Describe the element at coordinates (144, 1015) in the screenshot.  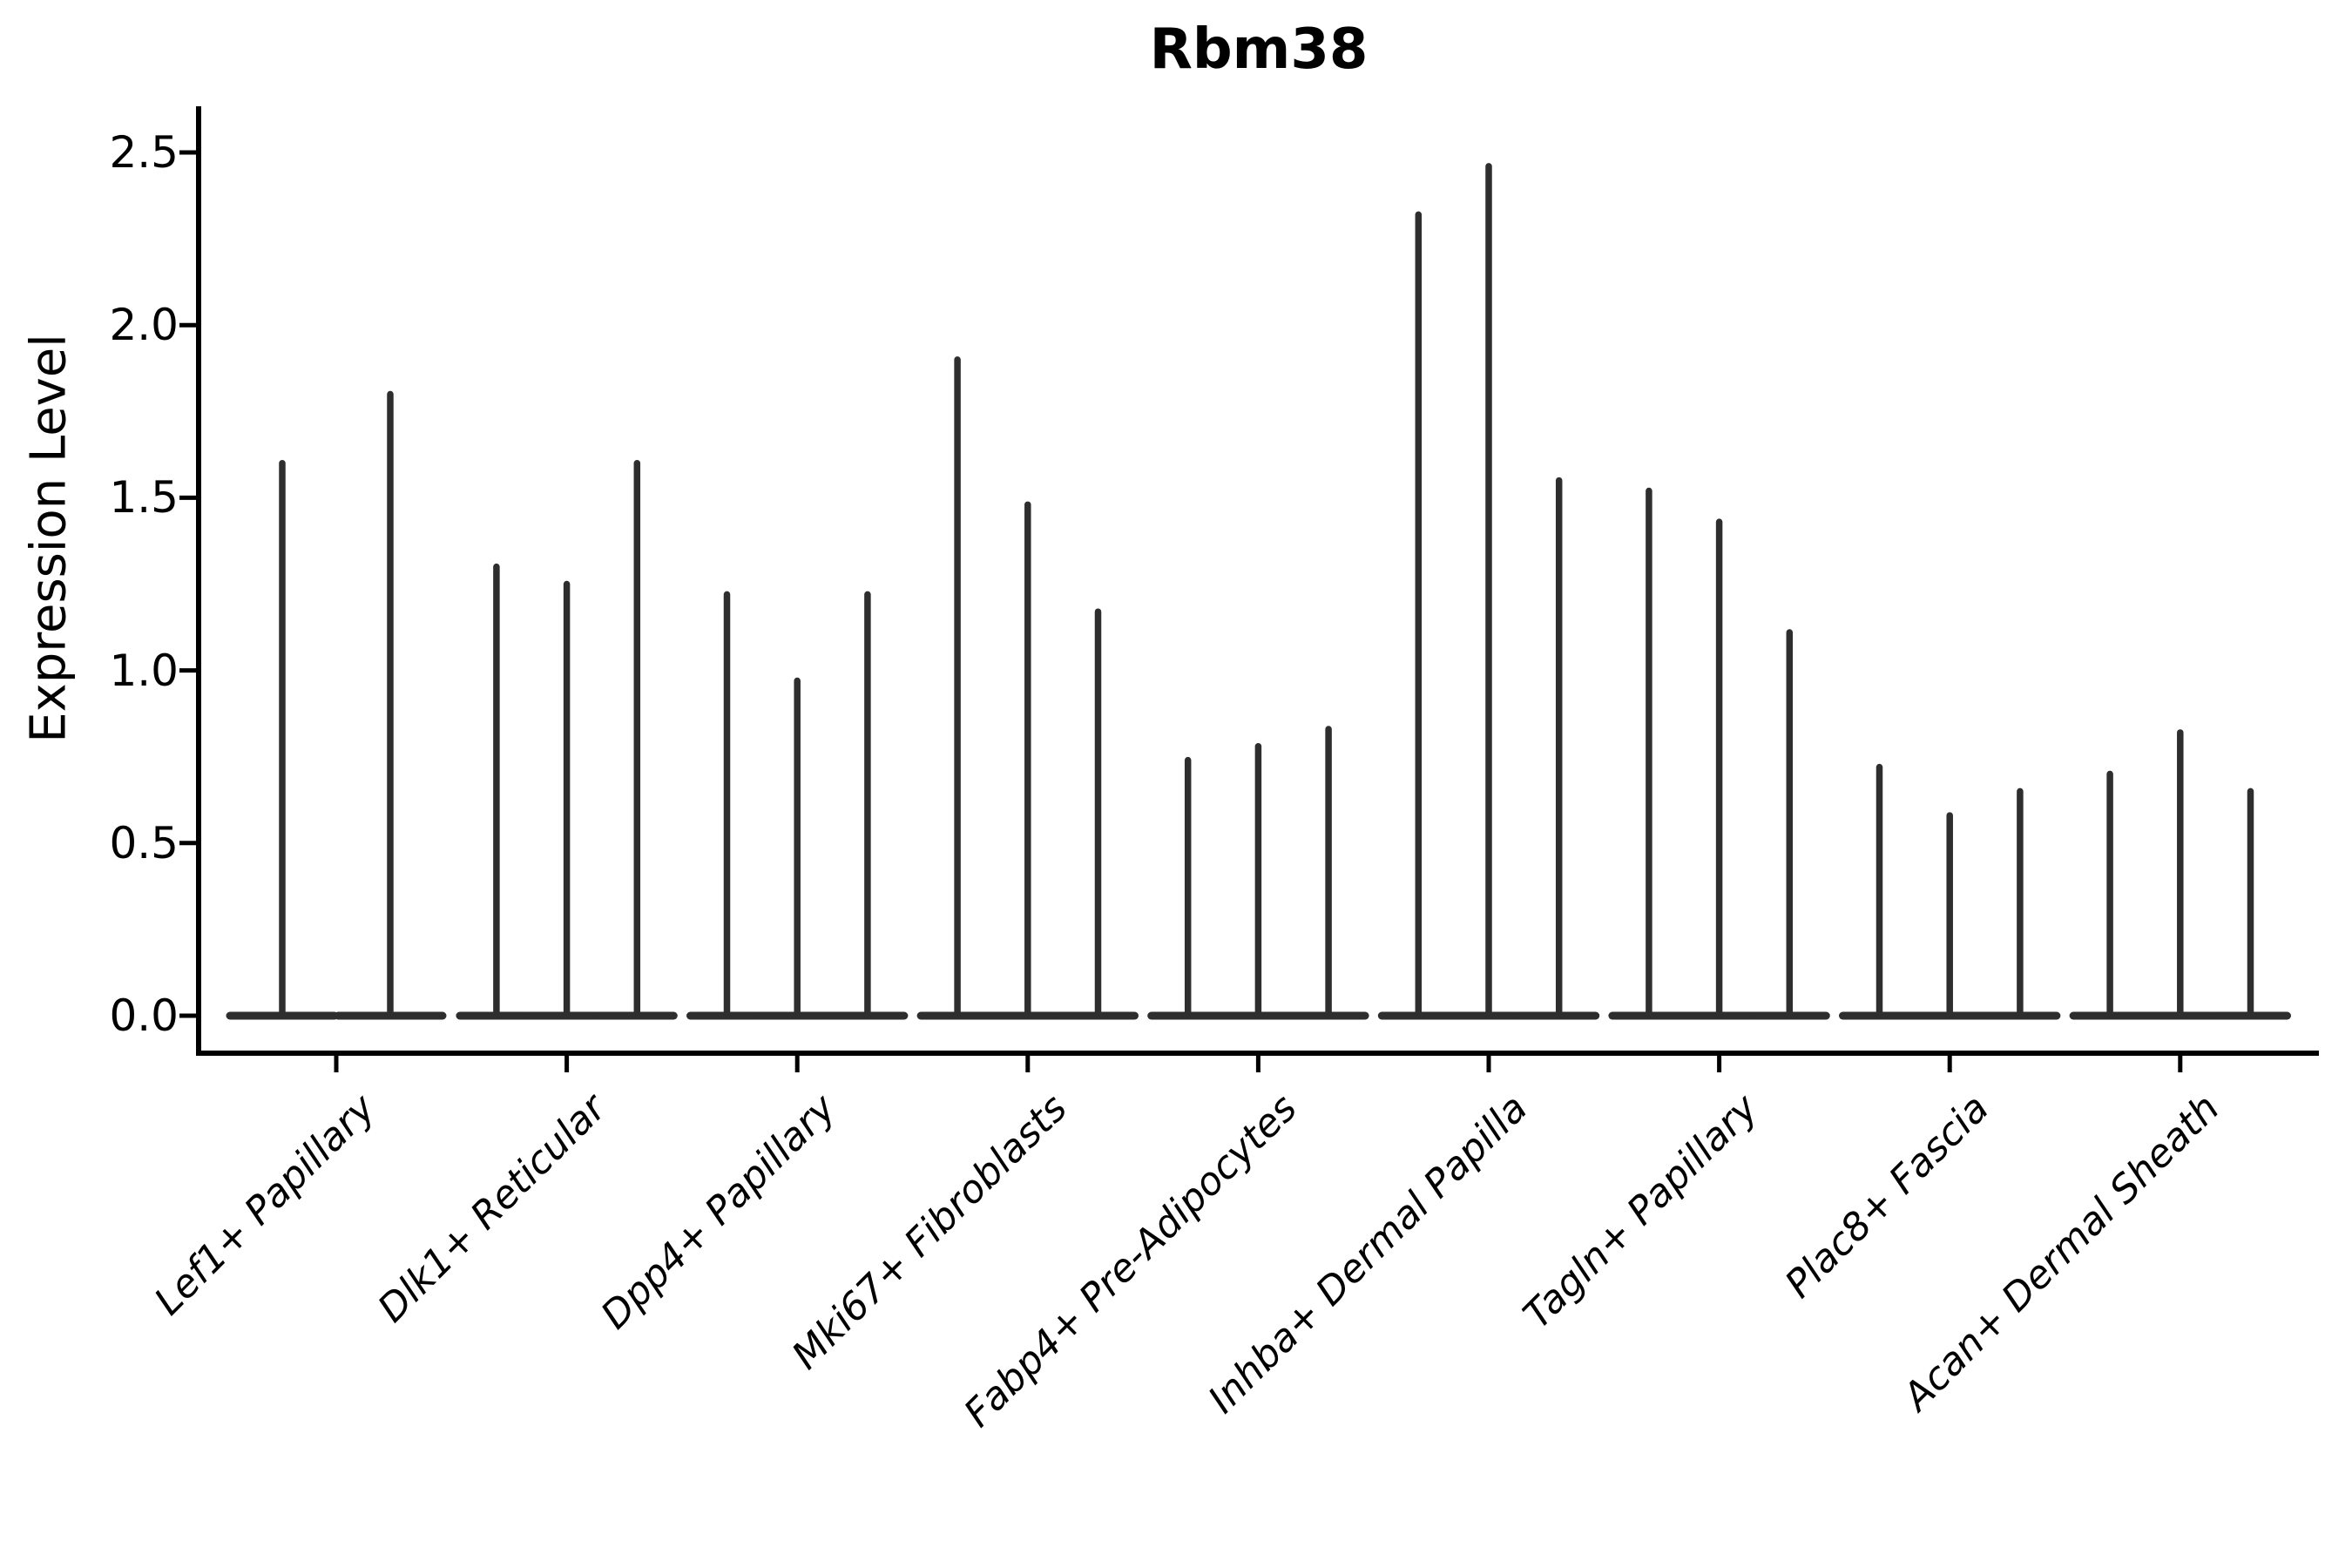
I see `y-tick-label: 0.0` at that location.